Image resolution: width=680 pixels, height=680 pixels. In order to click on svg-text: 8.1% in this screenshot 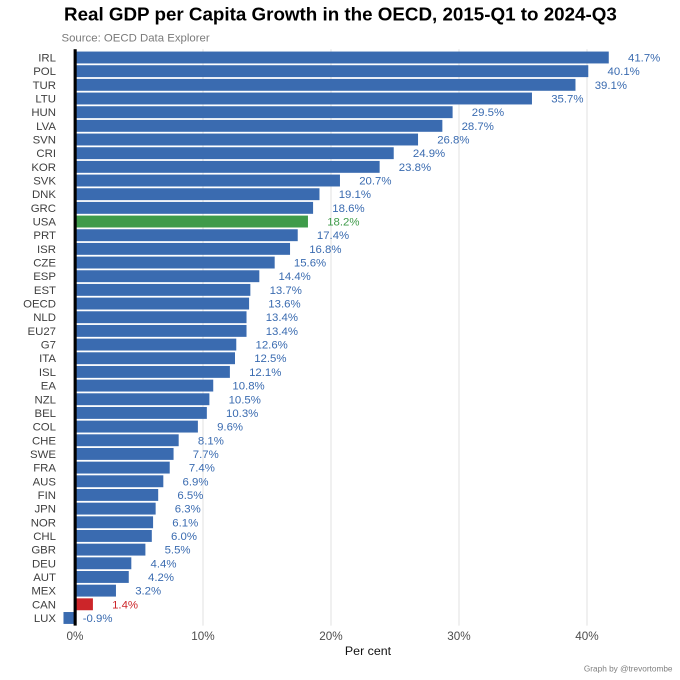, I will do `click(211, 441)`.